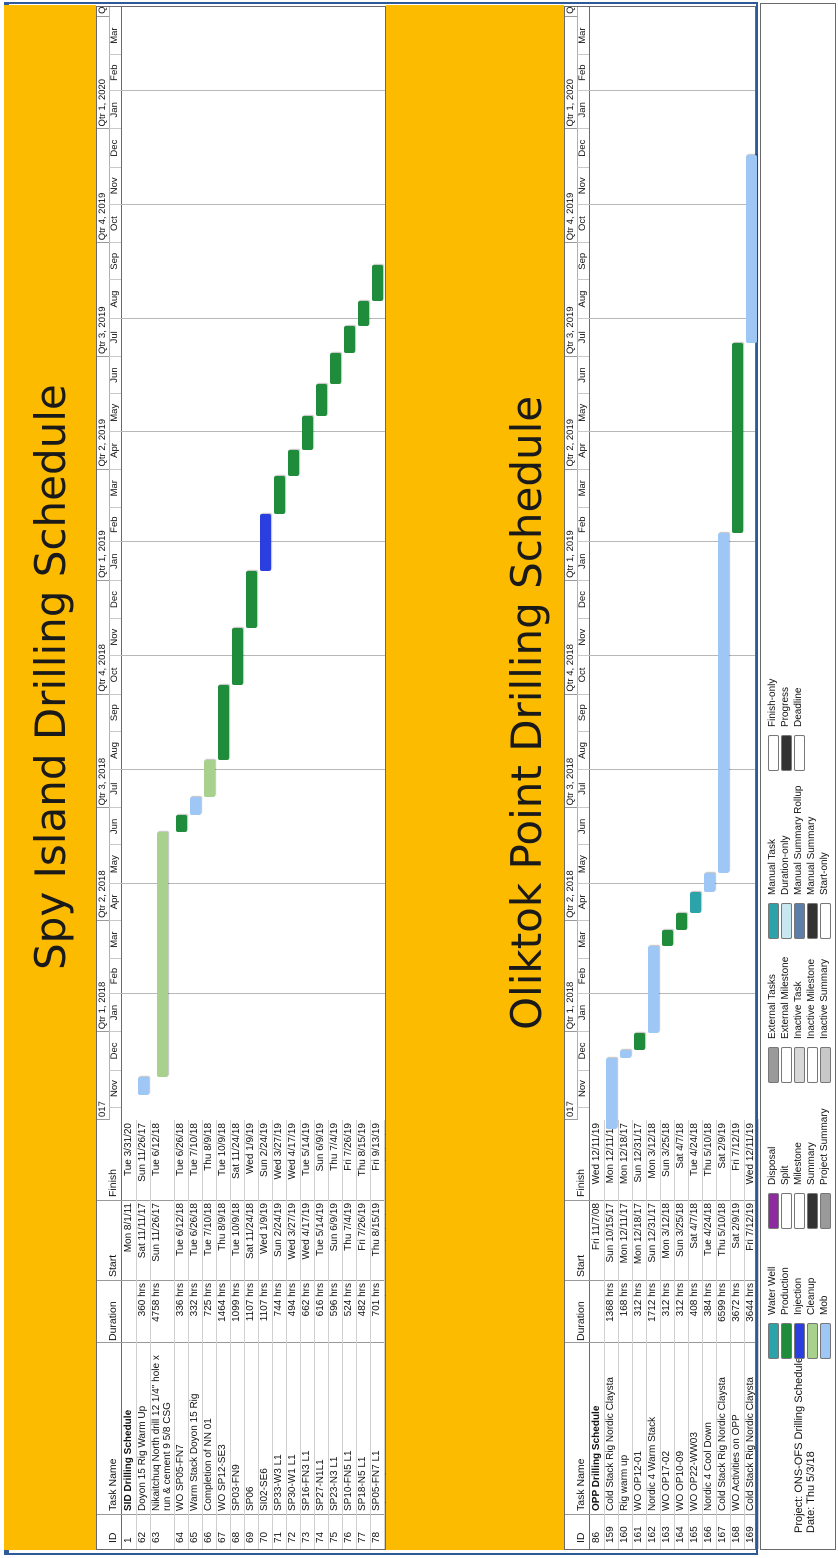 The image size is (838, 1558). I want to click on legend-item: Mob, so click(825, 1289).